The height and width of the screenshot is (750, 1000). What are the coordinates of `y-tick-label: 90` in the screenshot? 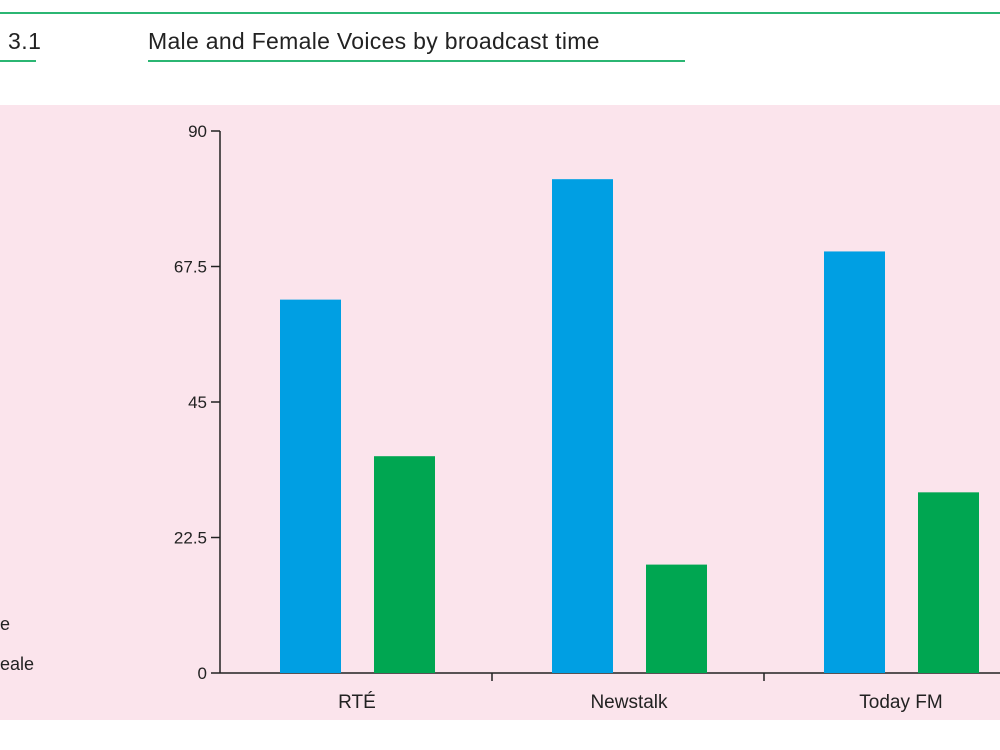 It's located at (197, 131).